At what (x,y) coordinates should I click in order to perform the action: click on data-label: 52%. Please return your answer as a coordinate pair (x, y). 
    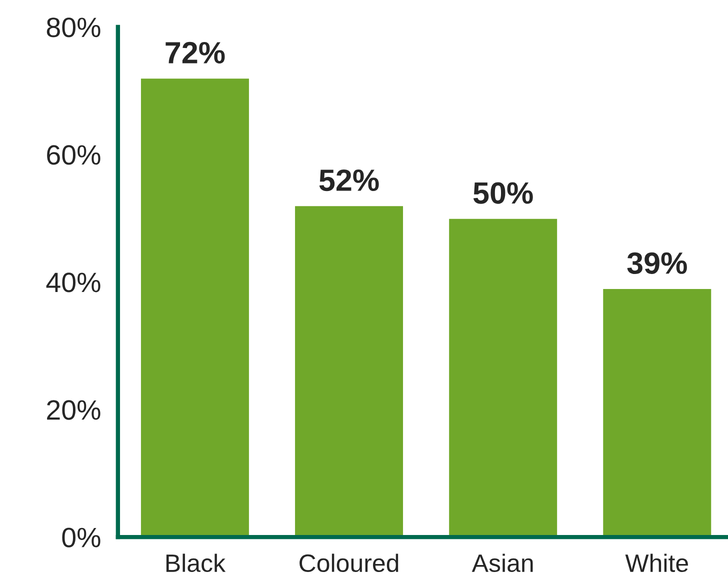
    Looking at the image, I should click on (349, 180).